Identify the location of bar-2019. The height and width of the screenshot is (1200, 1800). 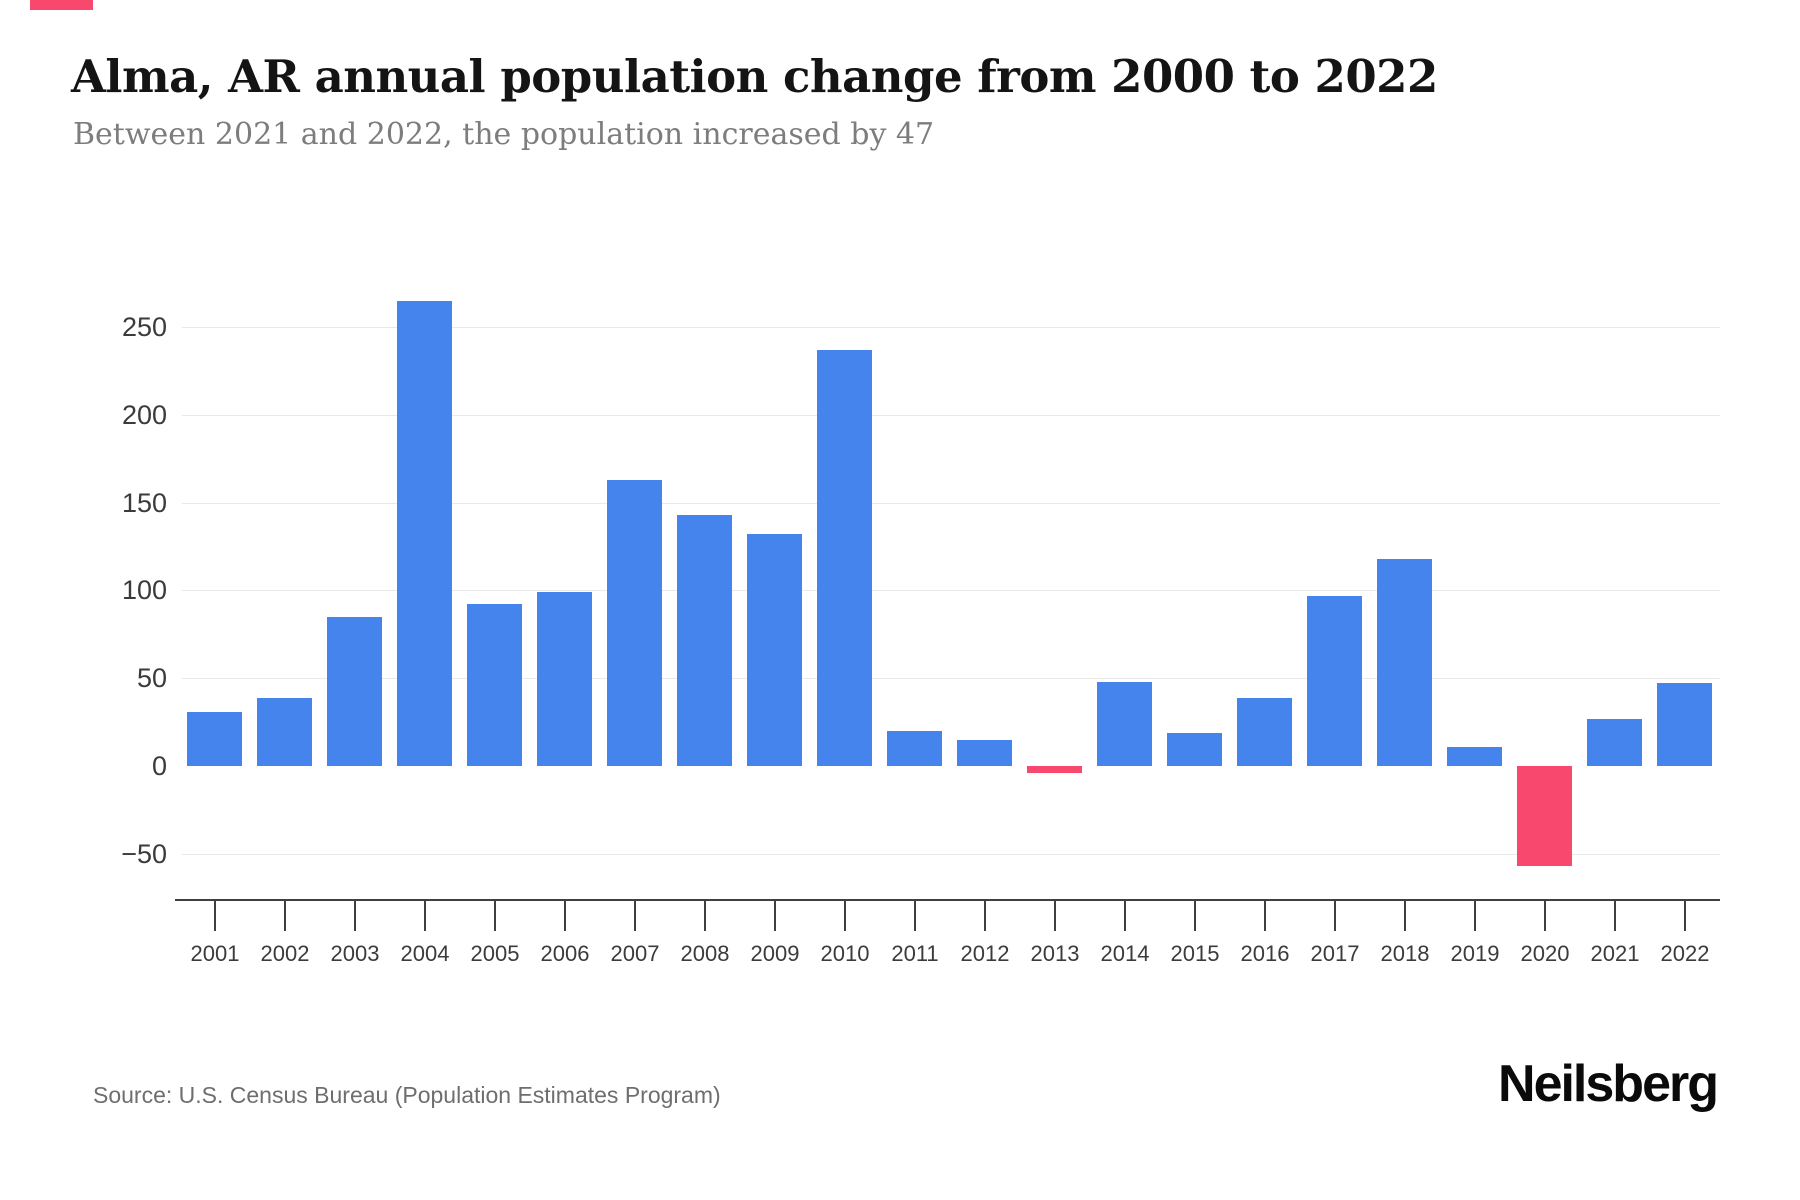
(1474, 756).